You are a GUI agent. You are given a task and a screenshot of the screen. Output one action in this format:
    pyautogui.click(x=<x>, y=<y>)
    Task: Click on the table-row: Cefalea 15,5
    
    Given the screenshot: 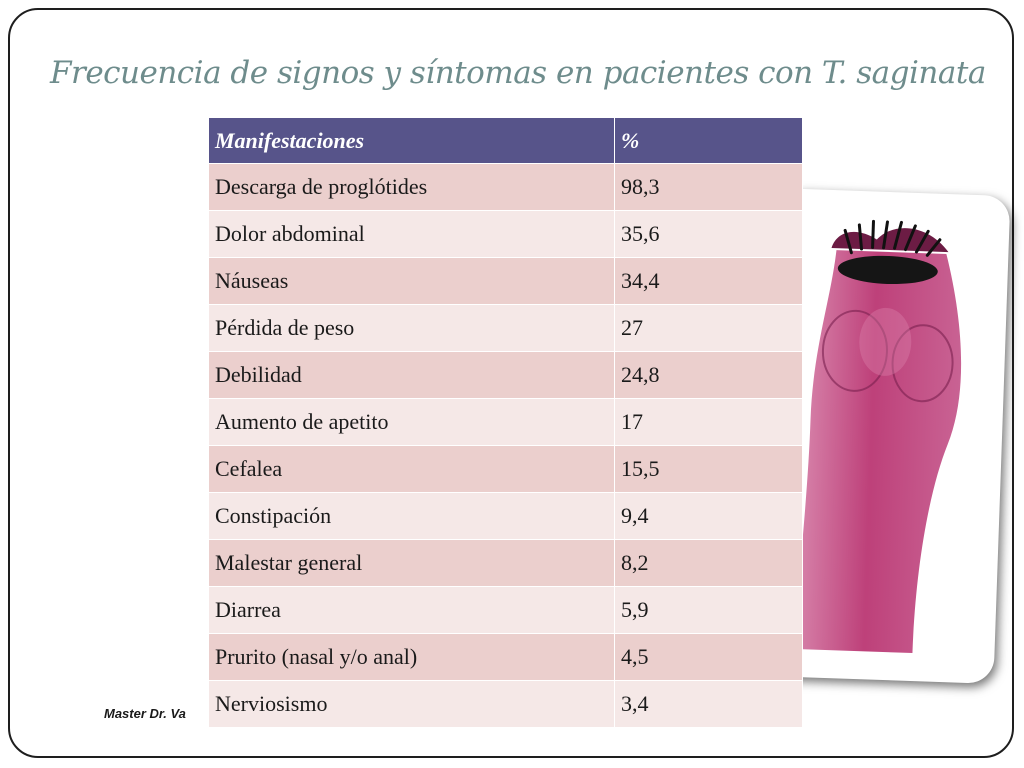 What is the action you would take?
    pyautogui.click(x=505, y=469)
    